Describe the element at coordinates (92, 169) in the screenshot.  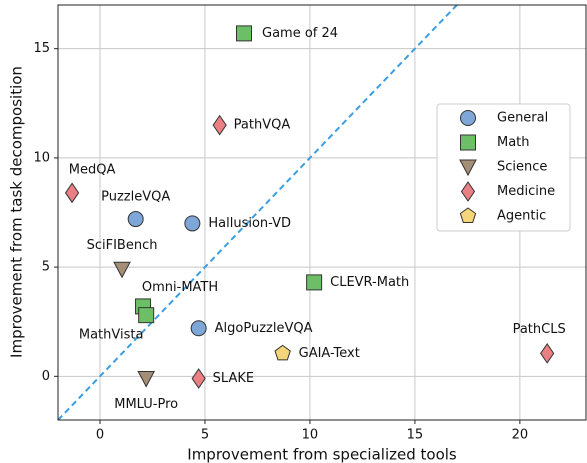
I see `point-label: MedQA` at that location.